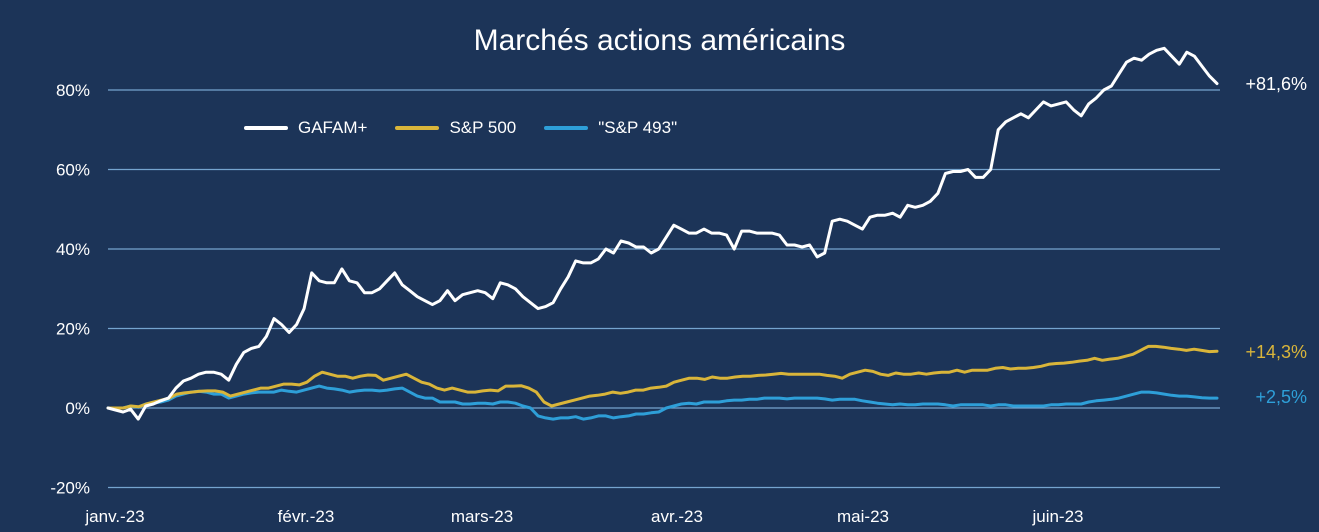  What do you see at coordinates (333, 127) in the screenshot?
I see `legend-label-gafam: GAFAM+` at bounding box center [333, 127].